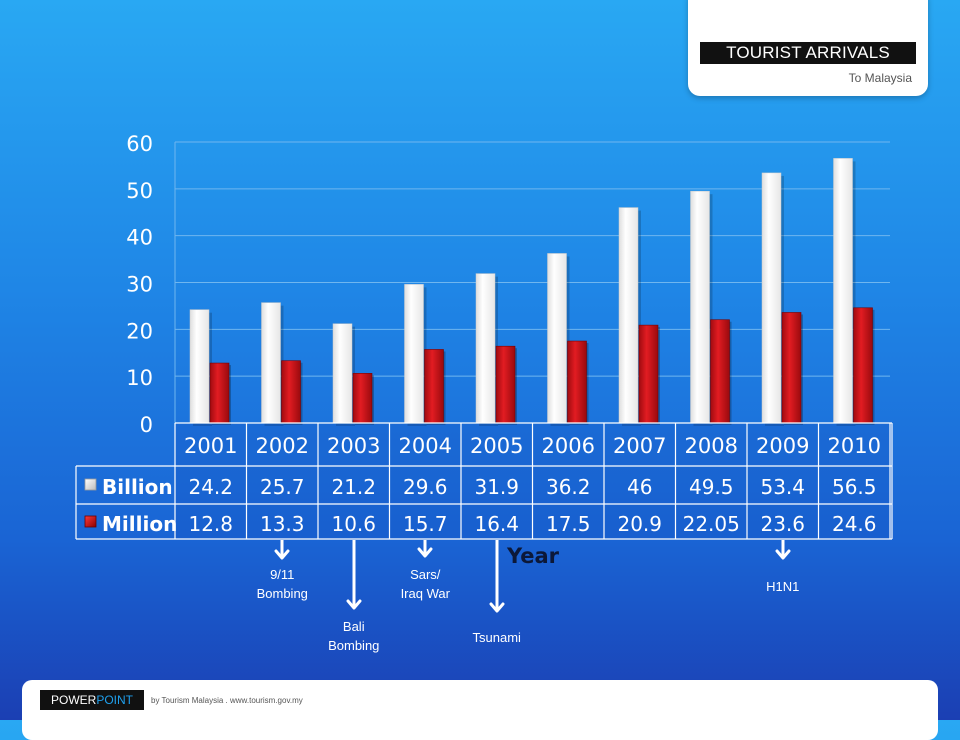 The image size is (960, 740). I want to click on data-label: 24.6, so click(854, 524).